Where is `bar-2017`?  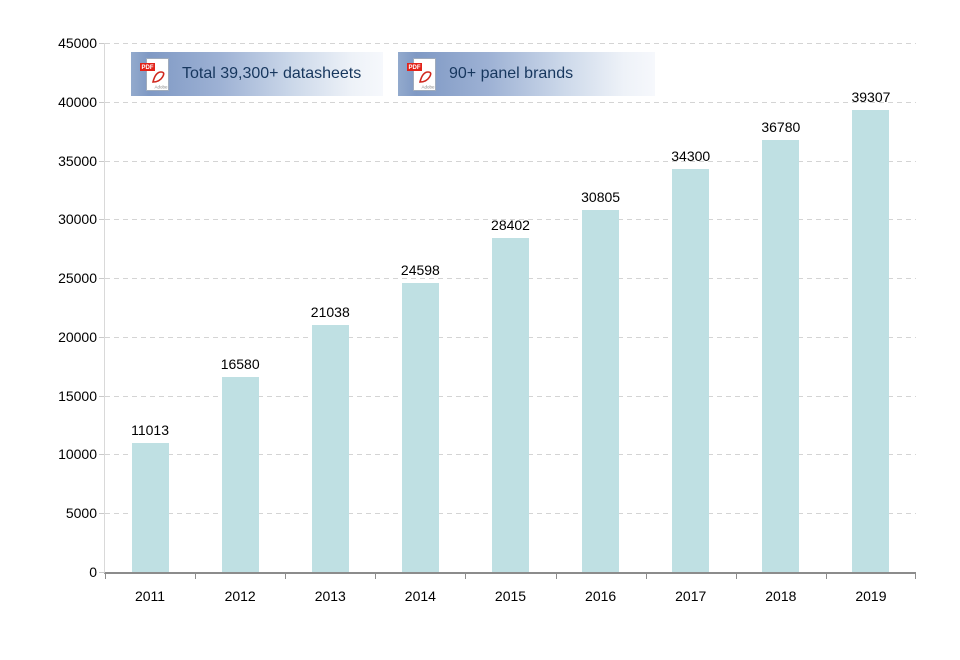
bar-2017 is located at coordinates (691, 370).